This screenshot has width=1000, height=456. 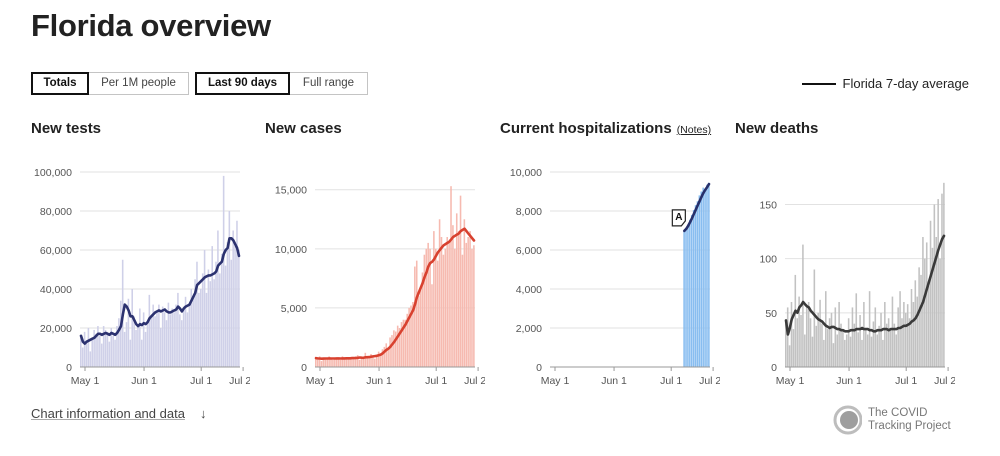 What do you see at coordinates (900, 420) in the screenshot?
I see `covid-tracking-logo: The COVID Tracking Project` at bounding box center [900, 420].